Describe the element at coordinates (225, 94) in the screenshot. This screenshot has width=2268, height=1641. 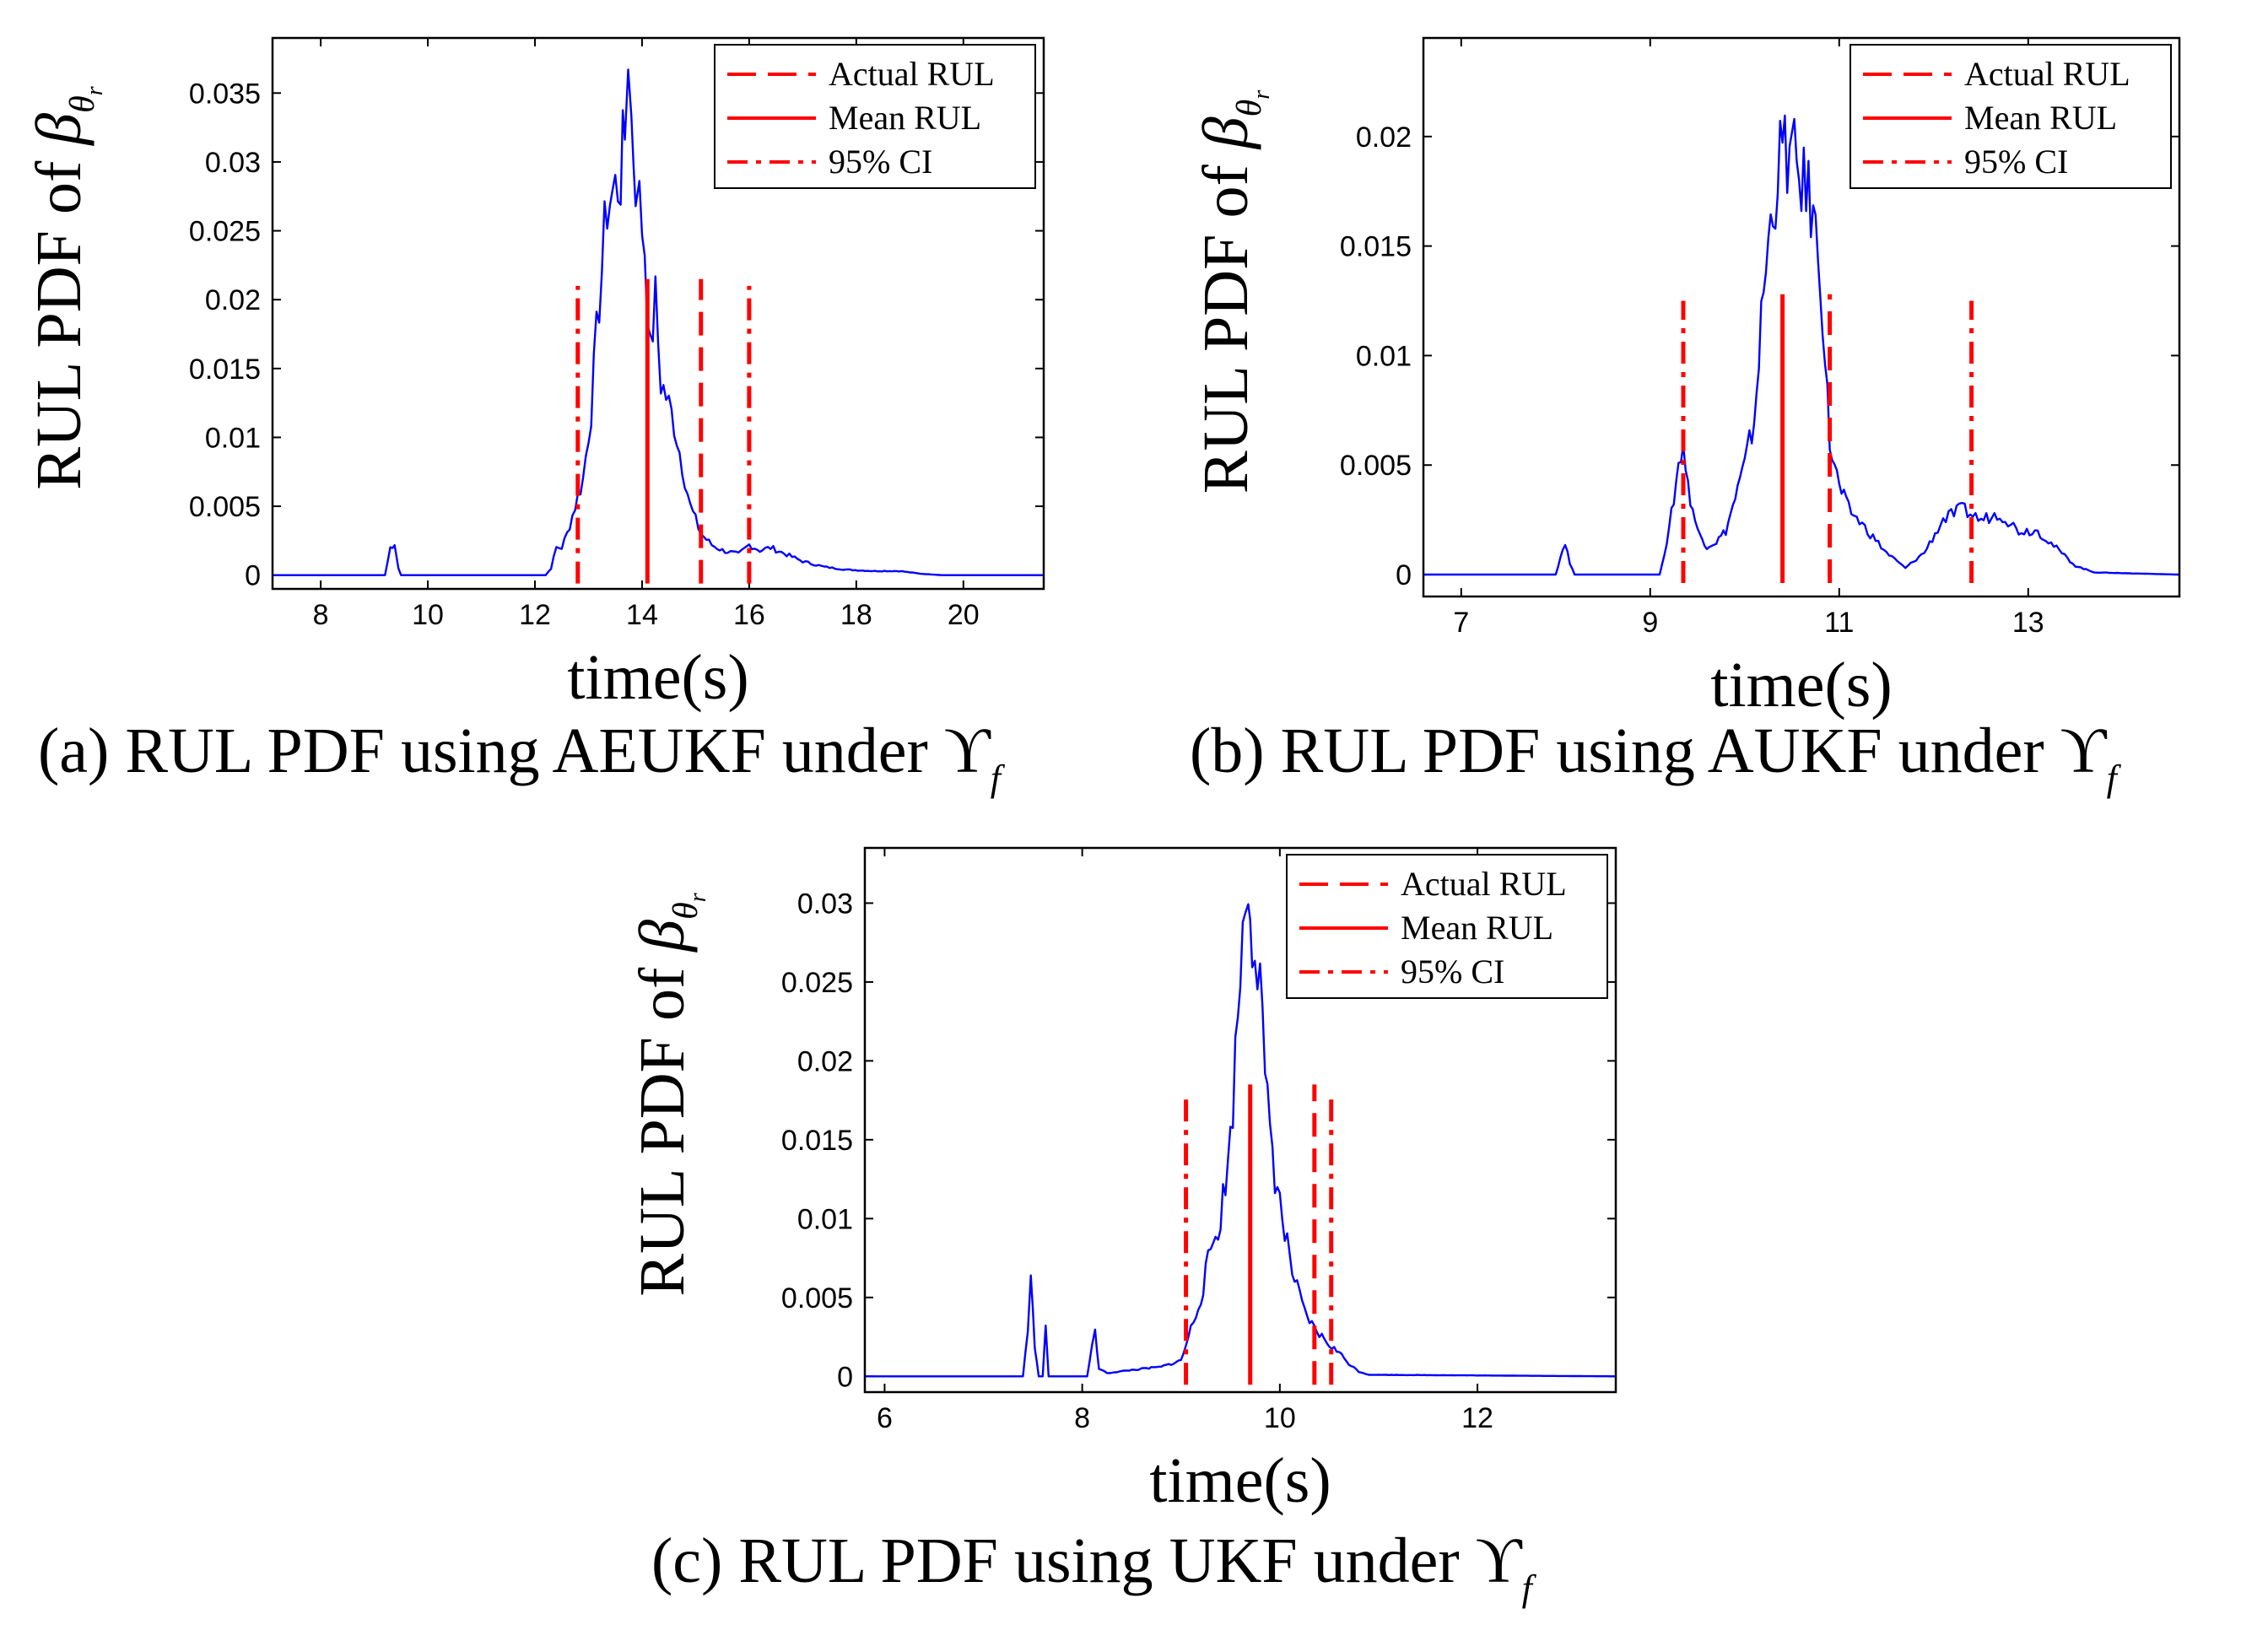
I see `y-tick-label: 0.035` at that location.